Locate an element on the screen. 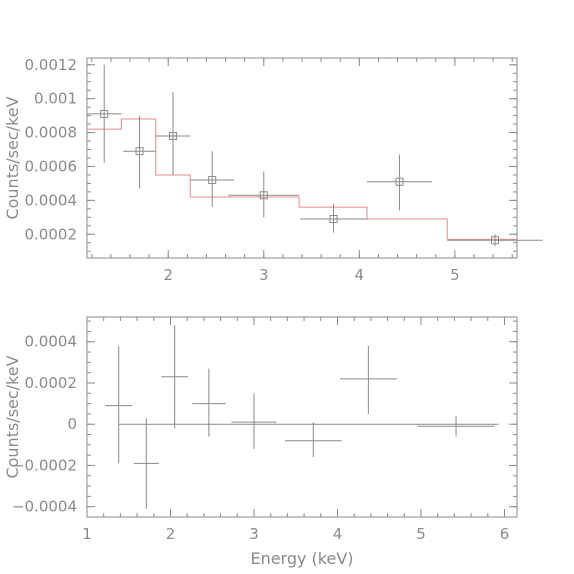 The height and width of the screenshot is (574, 574). y-tick-label: 0.001 is located at coordinates (55, 99).